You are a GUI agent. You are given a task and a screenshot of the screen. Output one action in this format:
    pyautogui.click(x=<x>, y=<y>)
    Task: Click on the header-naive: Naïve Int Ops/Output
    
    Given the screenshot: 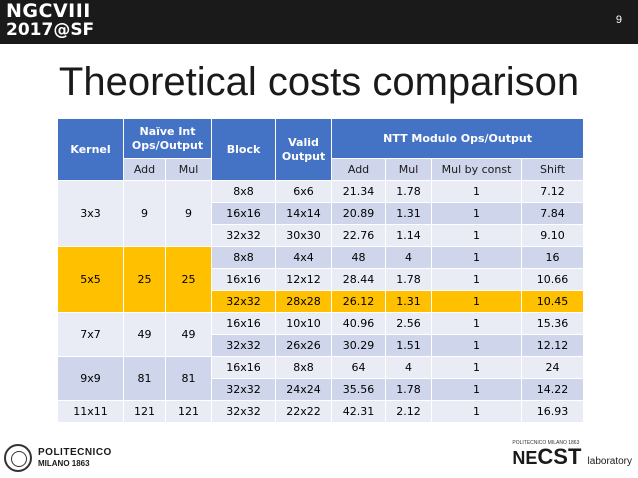 What is the action you would take?
    pyautogui.click(x=167, y=138)
    